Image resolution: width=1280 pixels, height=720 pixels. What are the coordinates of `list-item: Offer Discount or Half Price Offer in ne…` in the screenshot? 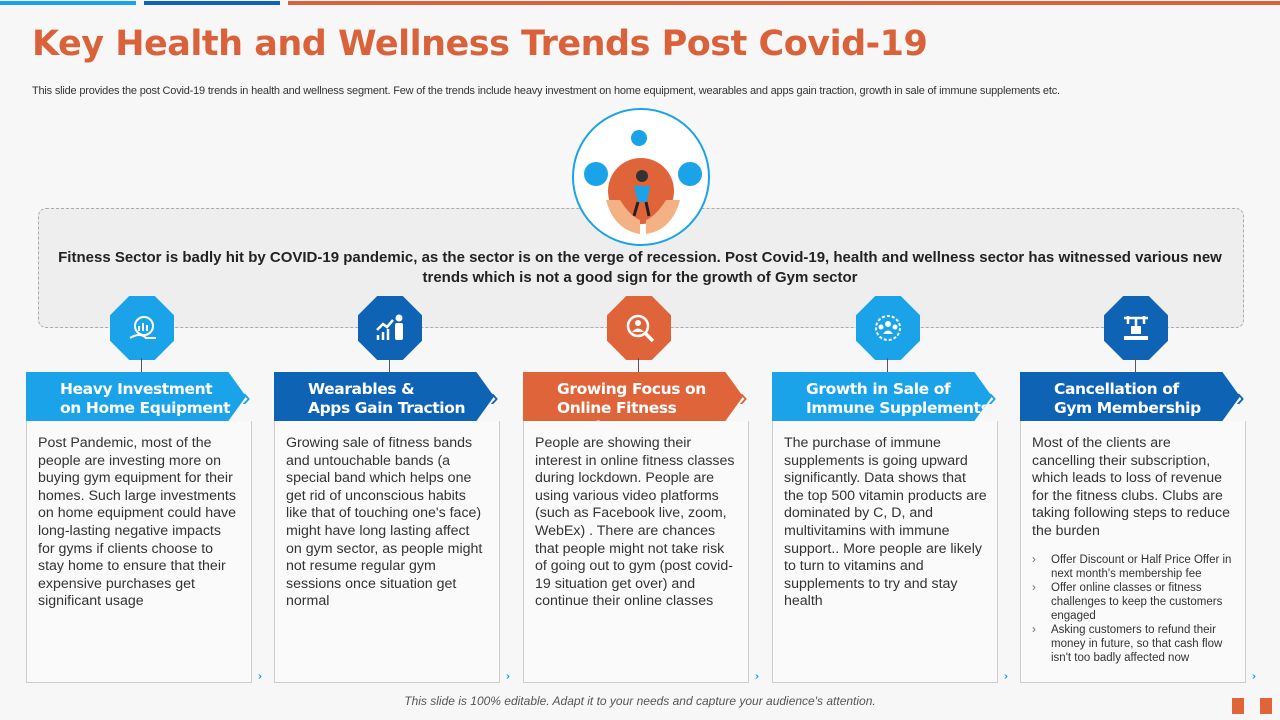 It's located at (1133, 567).